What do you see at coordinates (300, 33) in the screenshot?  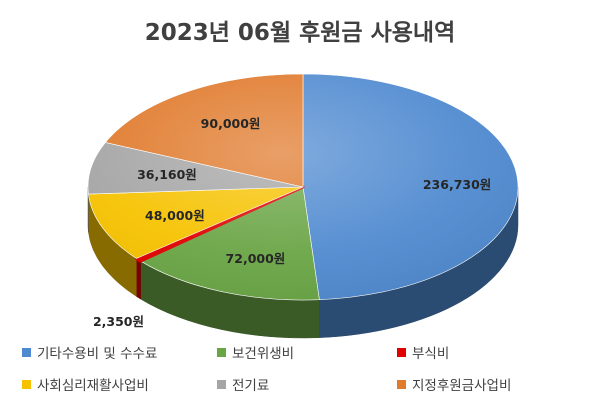 I see `chart-title: 2023년 06월 후원금 사용내역` at bounding box center [300, 33].